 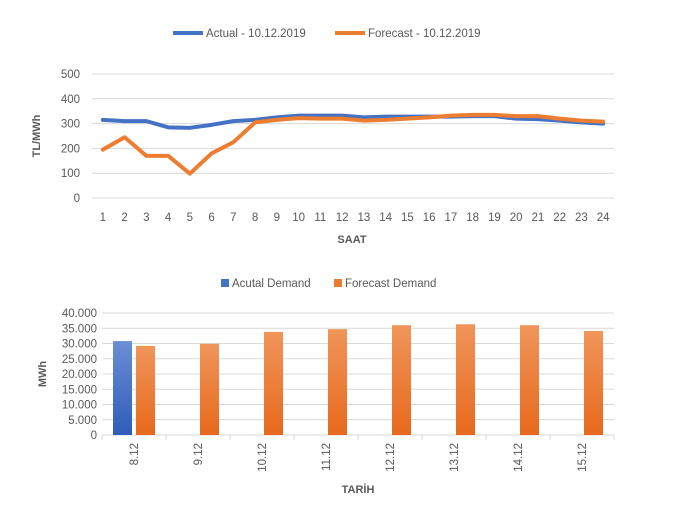 What do you see at coordinates (70, 125) in the screenshot?
I see `line-y-tick-label: 300` at bounding box center [70, 125].